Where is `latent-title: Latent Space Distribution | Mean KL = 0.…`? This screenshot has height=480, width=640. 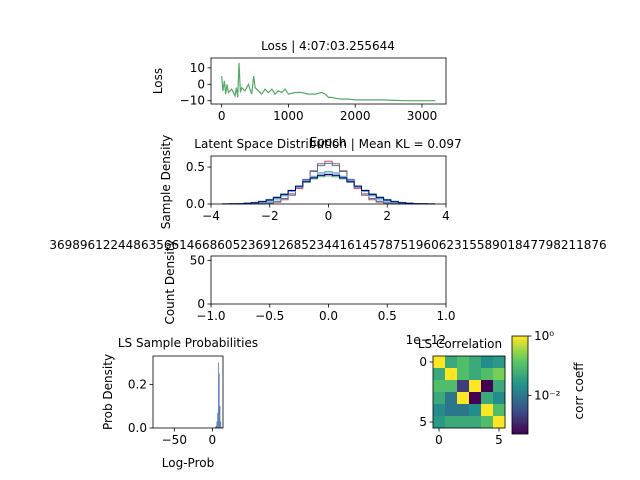 latent-title: Latent Space Distribution | Mean KL = 0.… is located at coordinates (327, 144).